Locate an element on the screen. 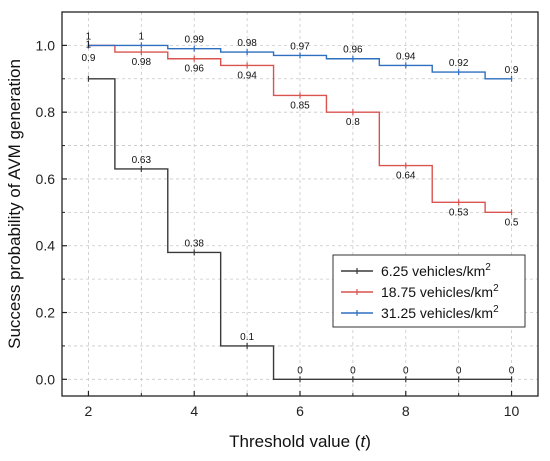  y-tick-label: 0.4 is located at coordinates (46, 246).